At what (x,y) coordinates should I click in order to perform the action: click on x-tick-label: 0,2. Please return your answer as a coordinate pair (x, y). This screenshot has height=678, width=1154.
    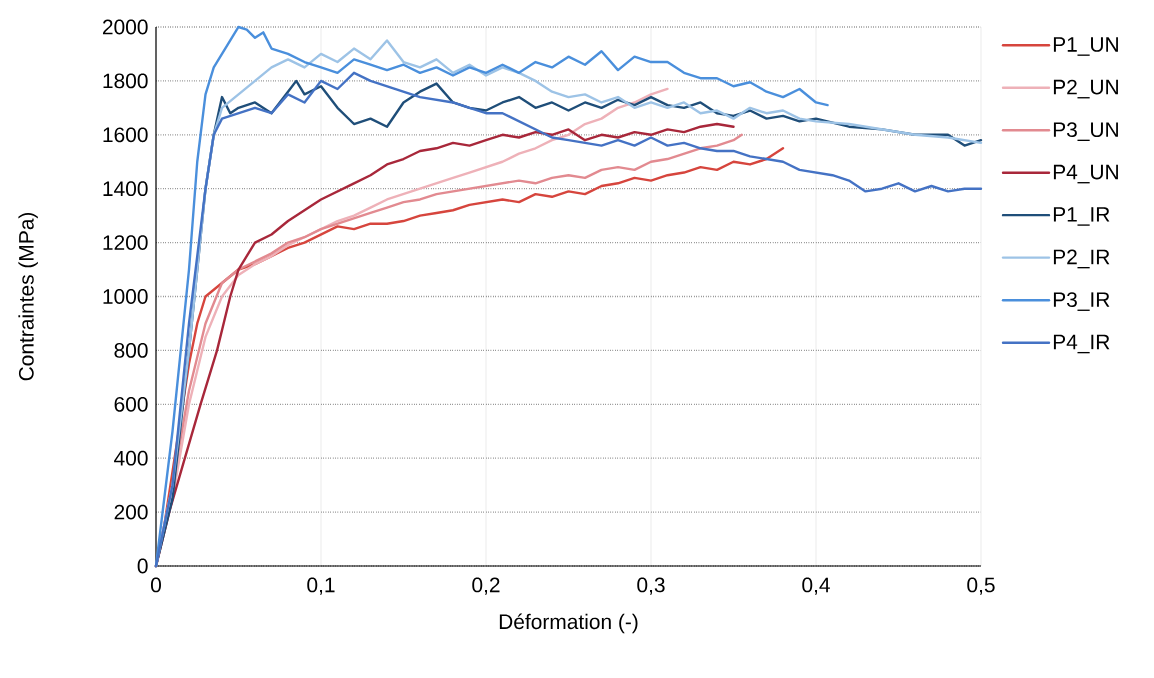
    Looking at the image, I should click on (486, 586).